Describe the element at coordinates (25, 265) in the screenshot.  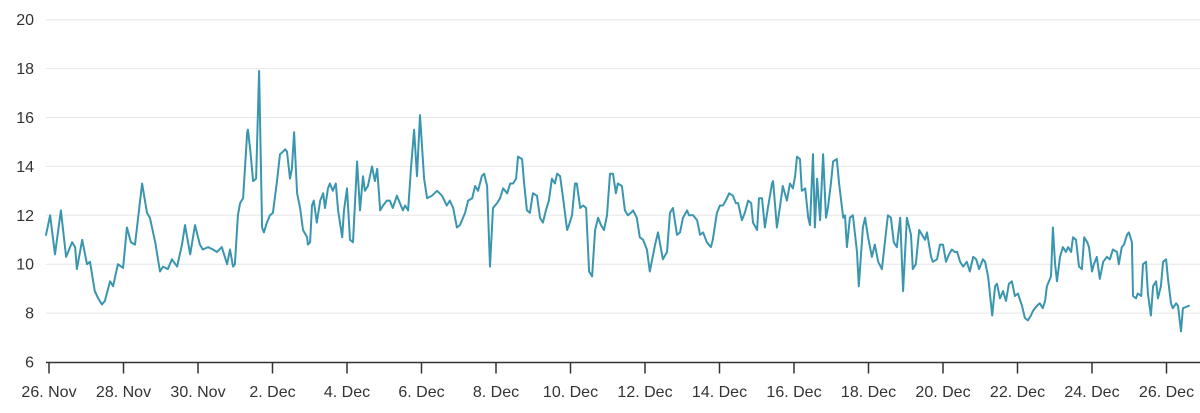
I see `y-tick-label: 10` at that location.